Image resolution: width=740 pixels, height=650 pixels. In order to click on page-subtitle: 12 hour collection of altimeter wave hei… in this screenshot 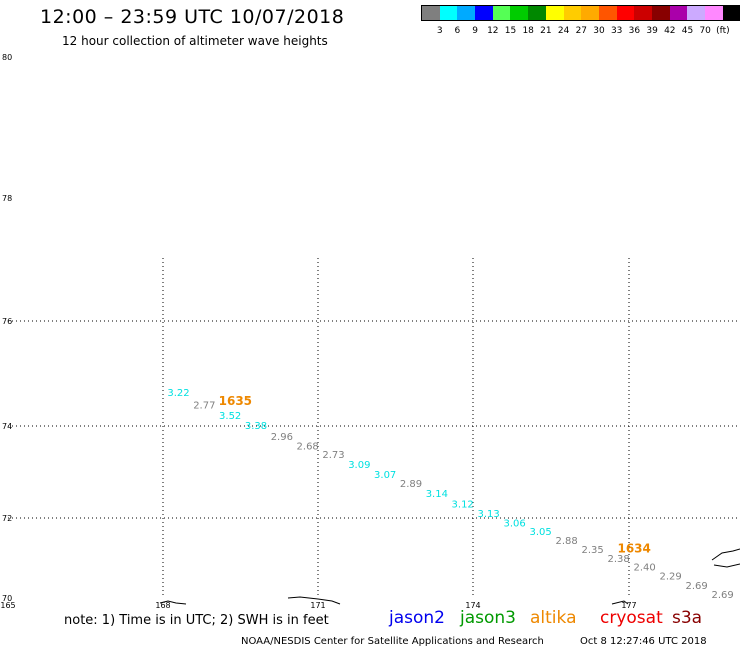, I will do `click(195, 41)`.